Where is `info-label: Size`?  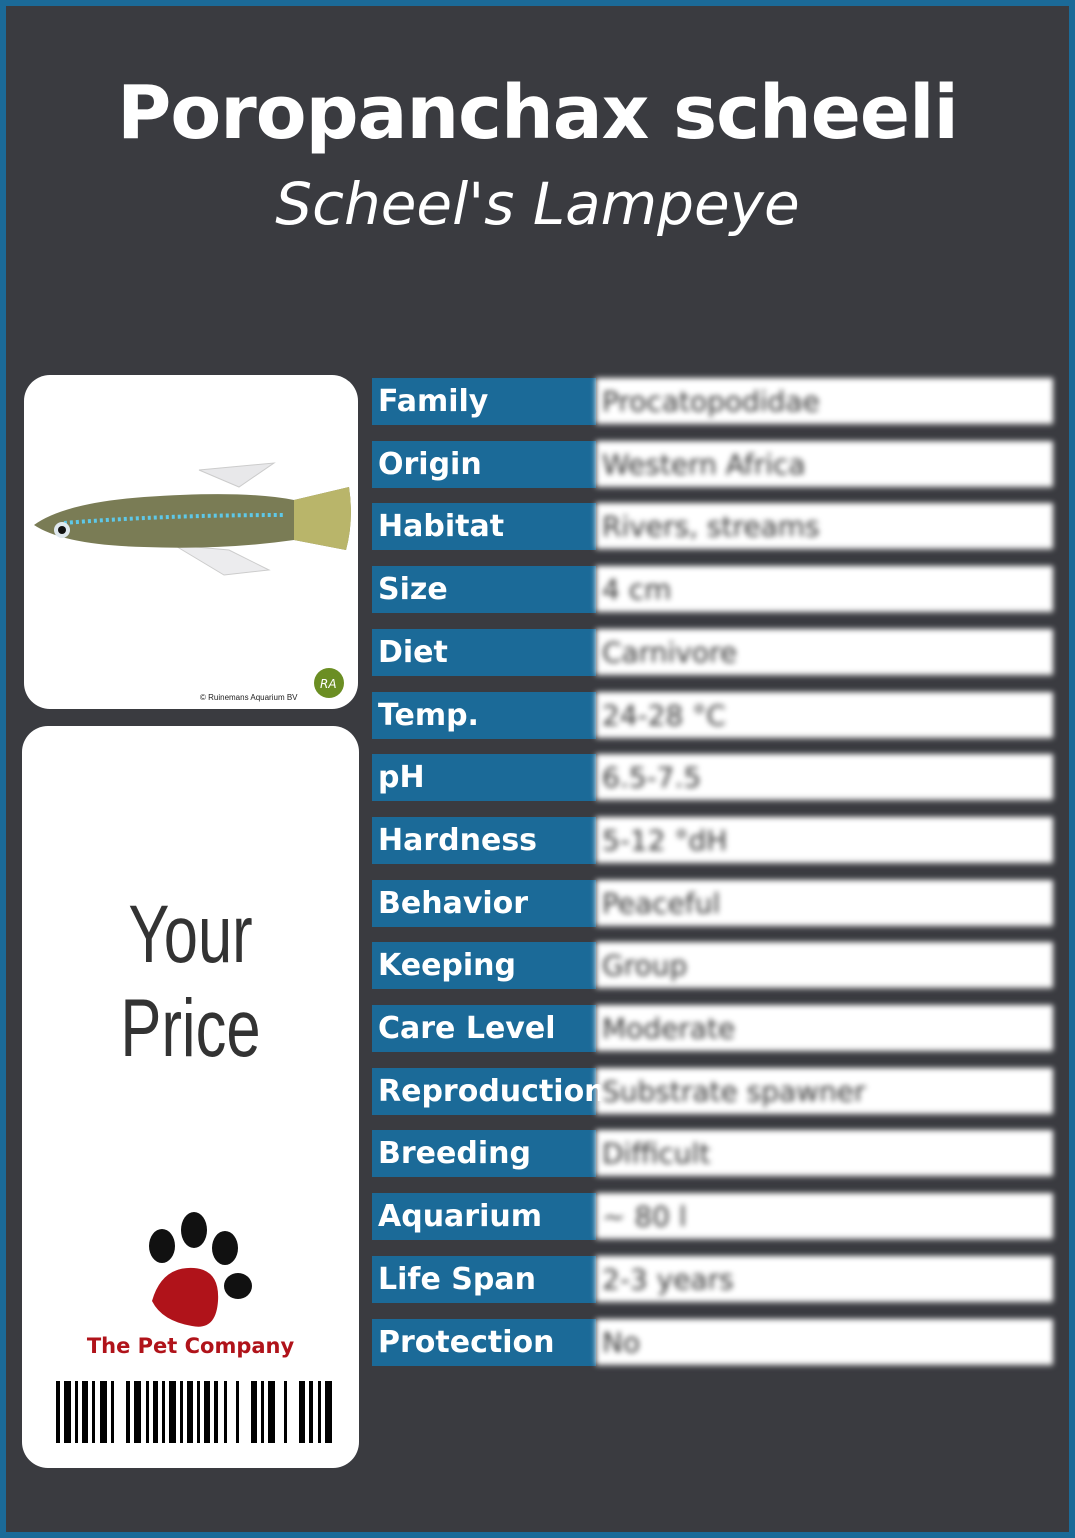 info-label: Size is located at coordinates (484, 590).